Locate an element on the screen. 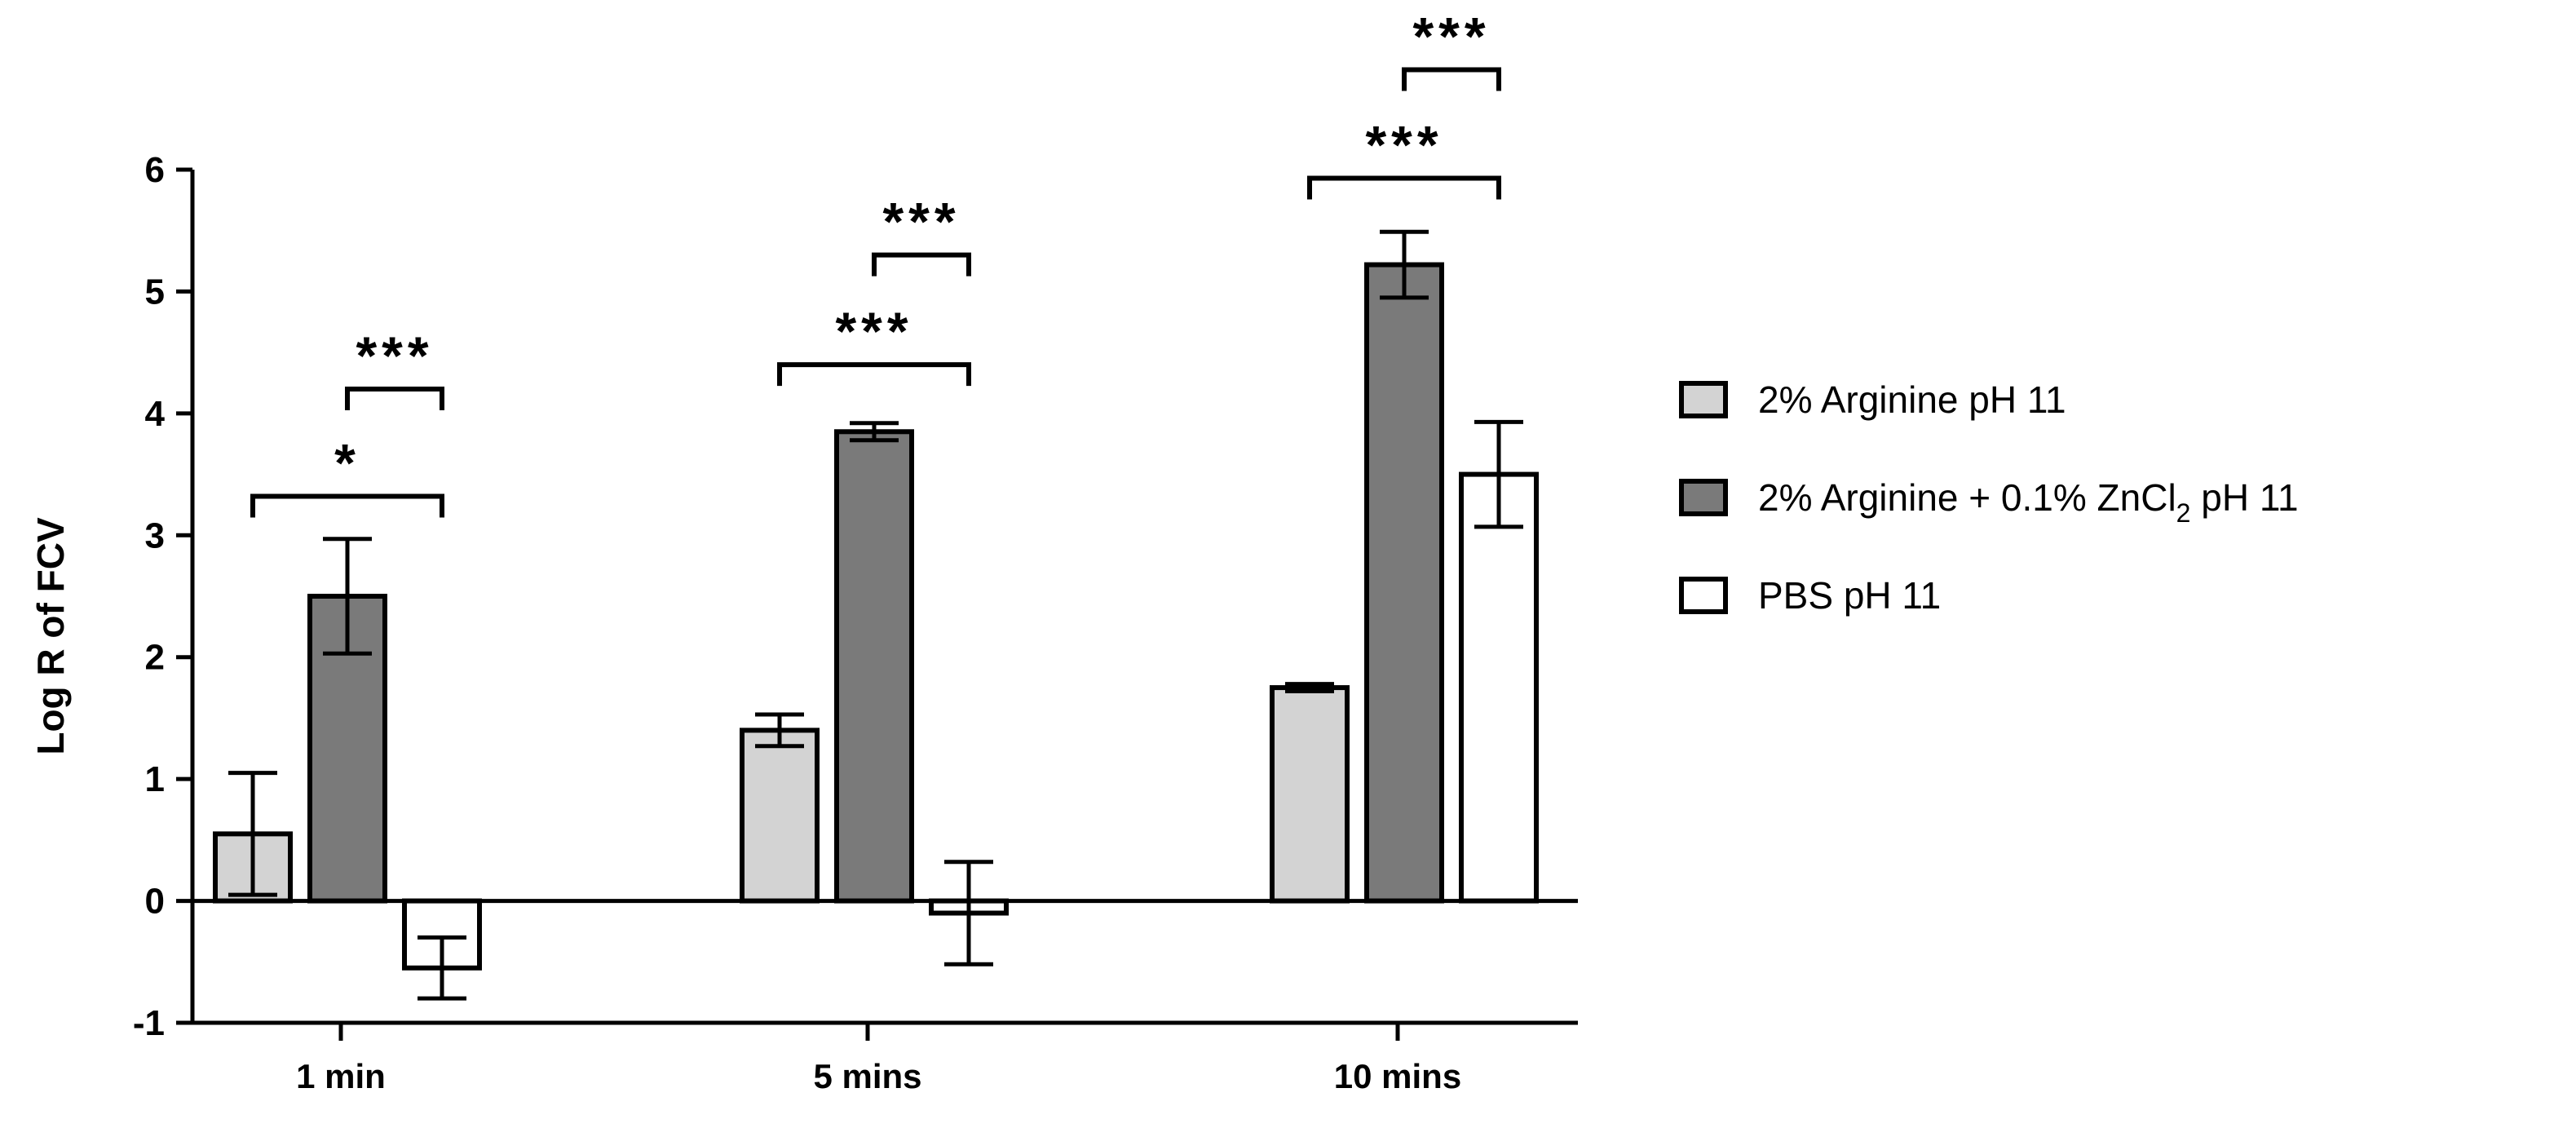 Image resolution: width=2576 pixels, height=1128 pixels. y-tick-label: 2 is located at coordinates (155, 658).